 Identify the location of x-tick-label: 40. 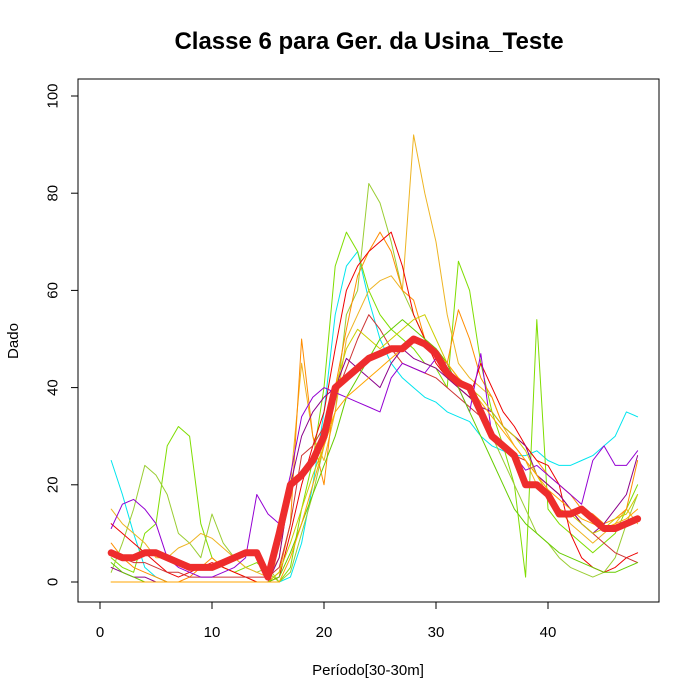
(548, 632).